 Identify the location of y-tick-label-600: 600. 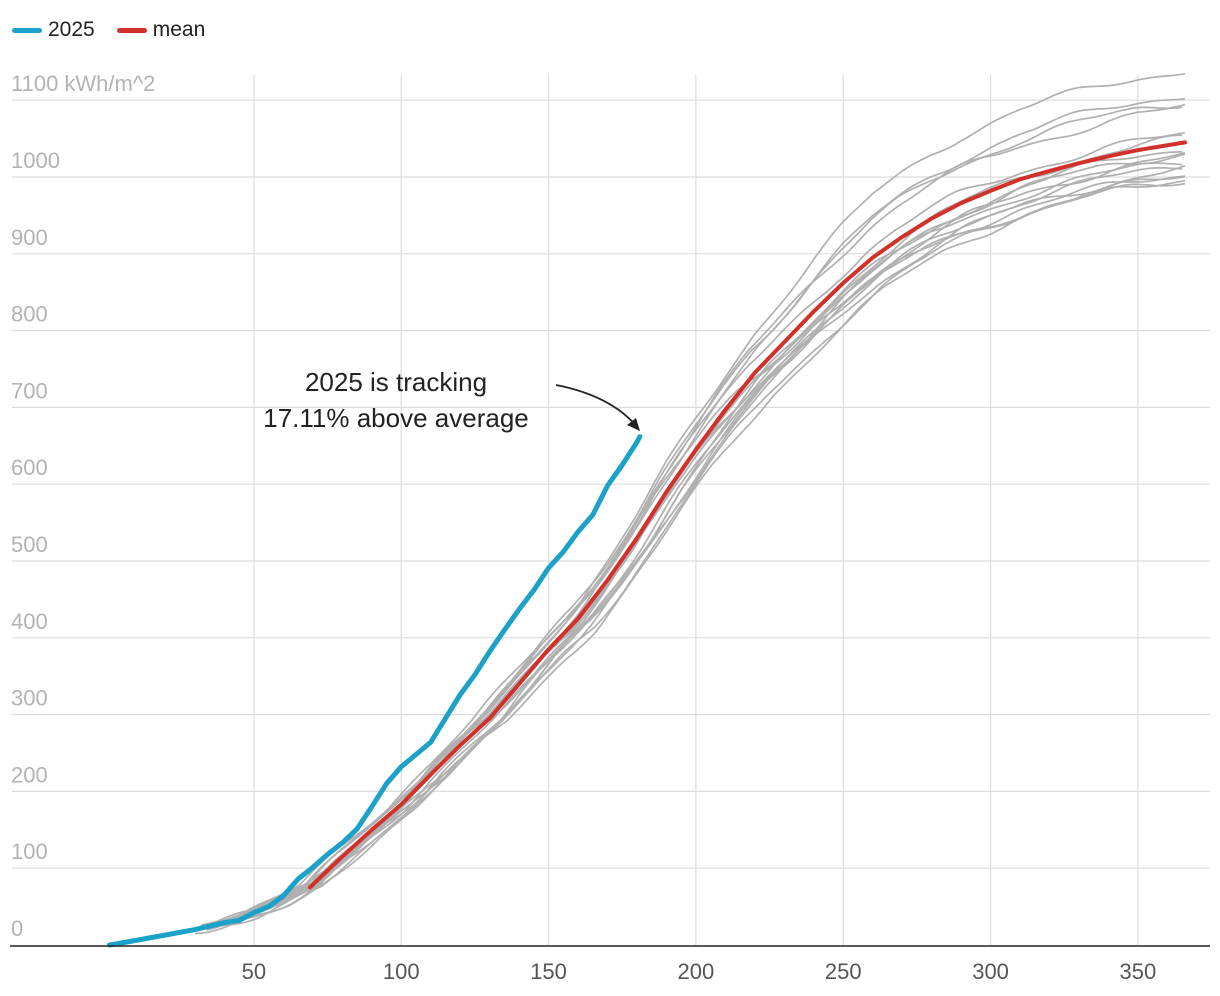
(29, 467).